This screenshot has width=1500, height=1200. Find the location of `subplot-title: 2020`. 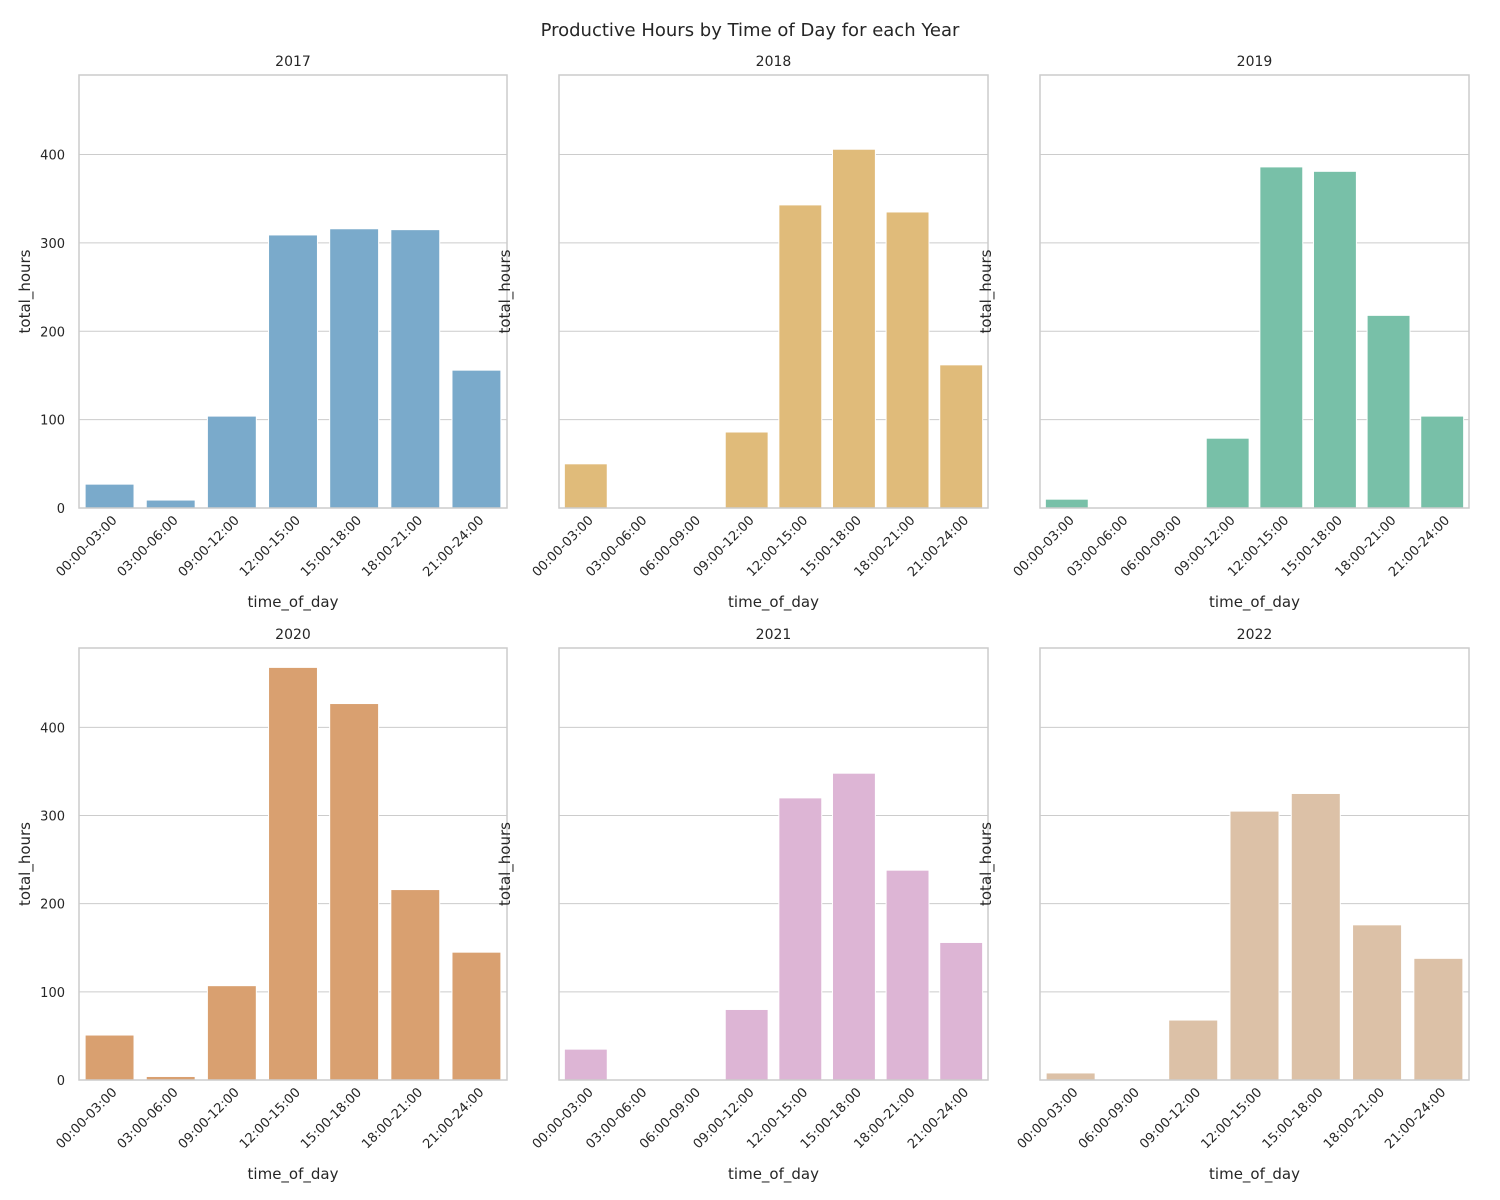

subplot-title: 2020 is located at coordinates (293, 635).